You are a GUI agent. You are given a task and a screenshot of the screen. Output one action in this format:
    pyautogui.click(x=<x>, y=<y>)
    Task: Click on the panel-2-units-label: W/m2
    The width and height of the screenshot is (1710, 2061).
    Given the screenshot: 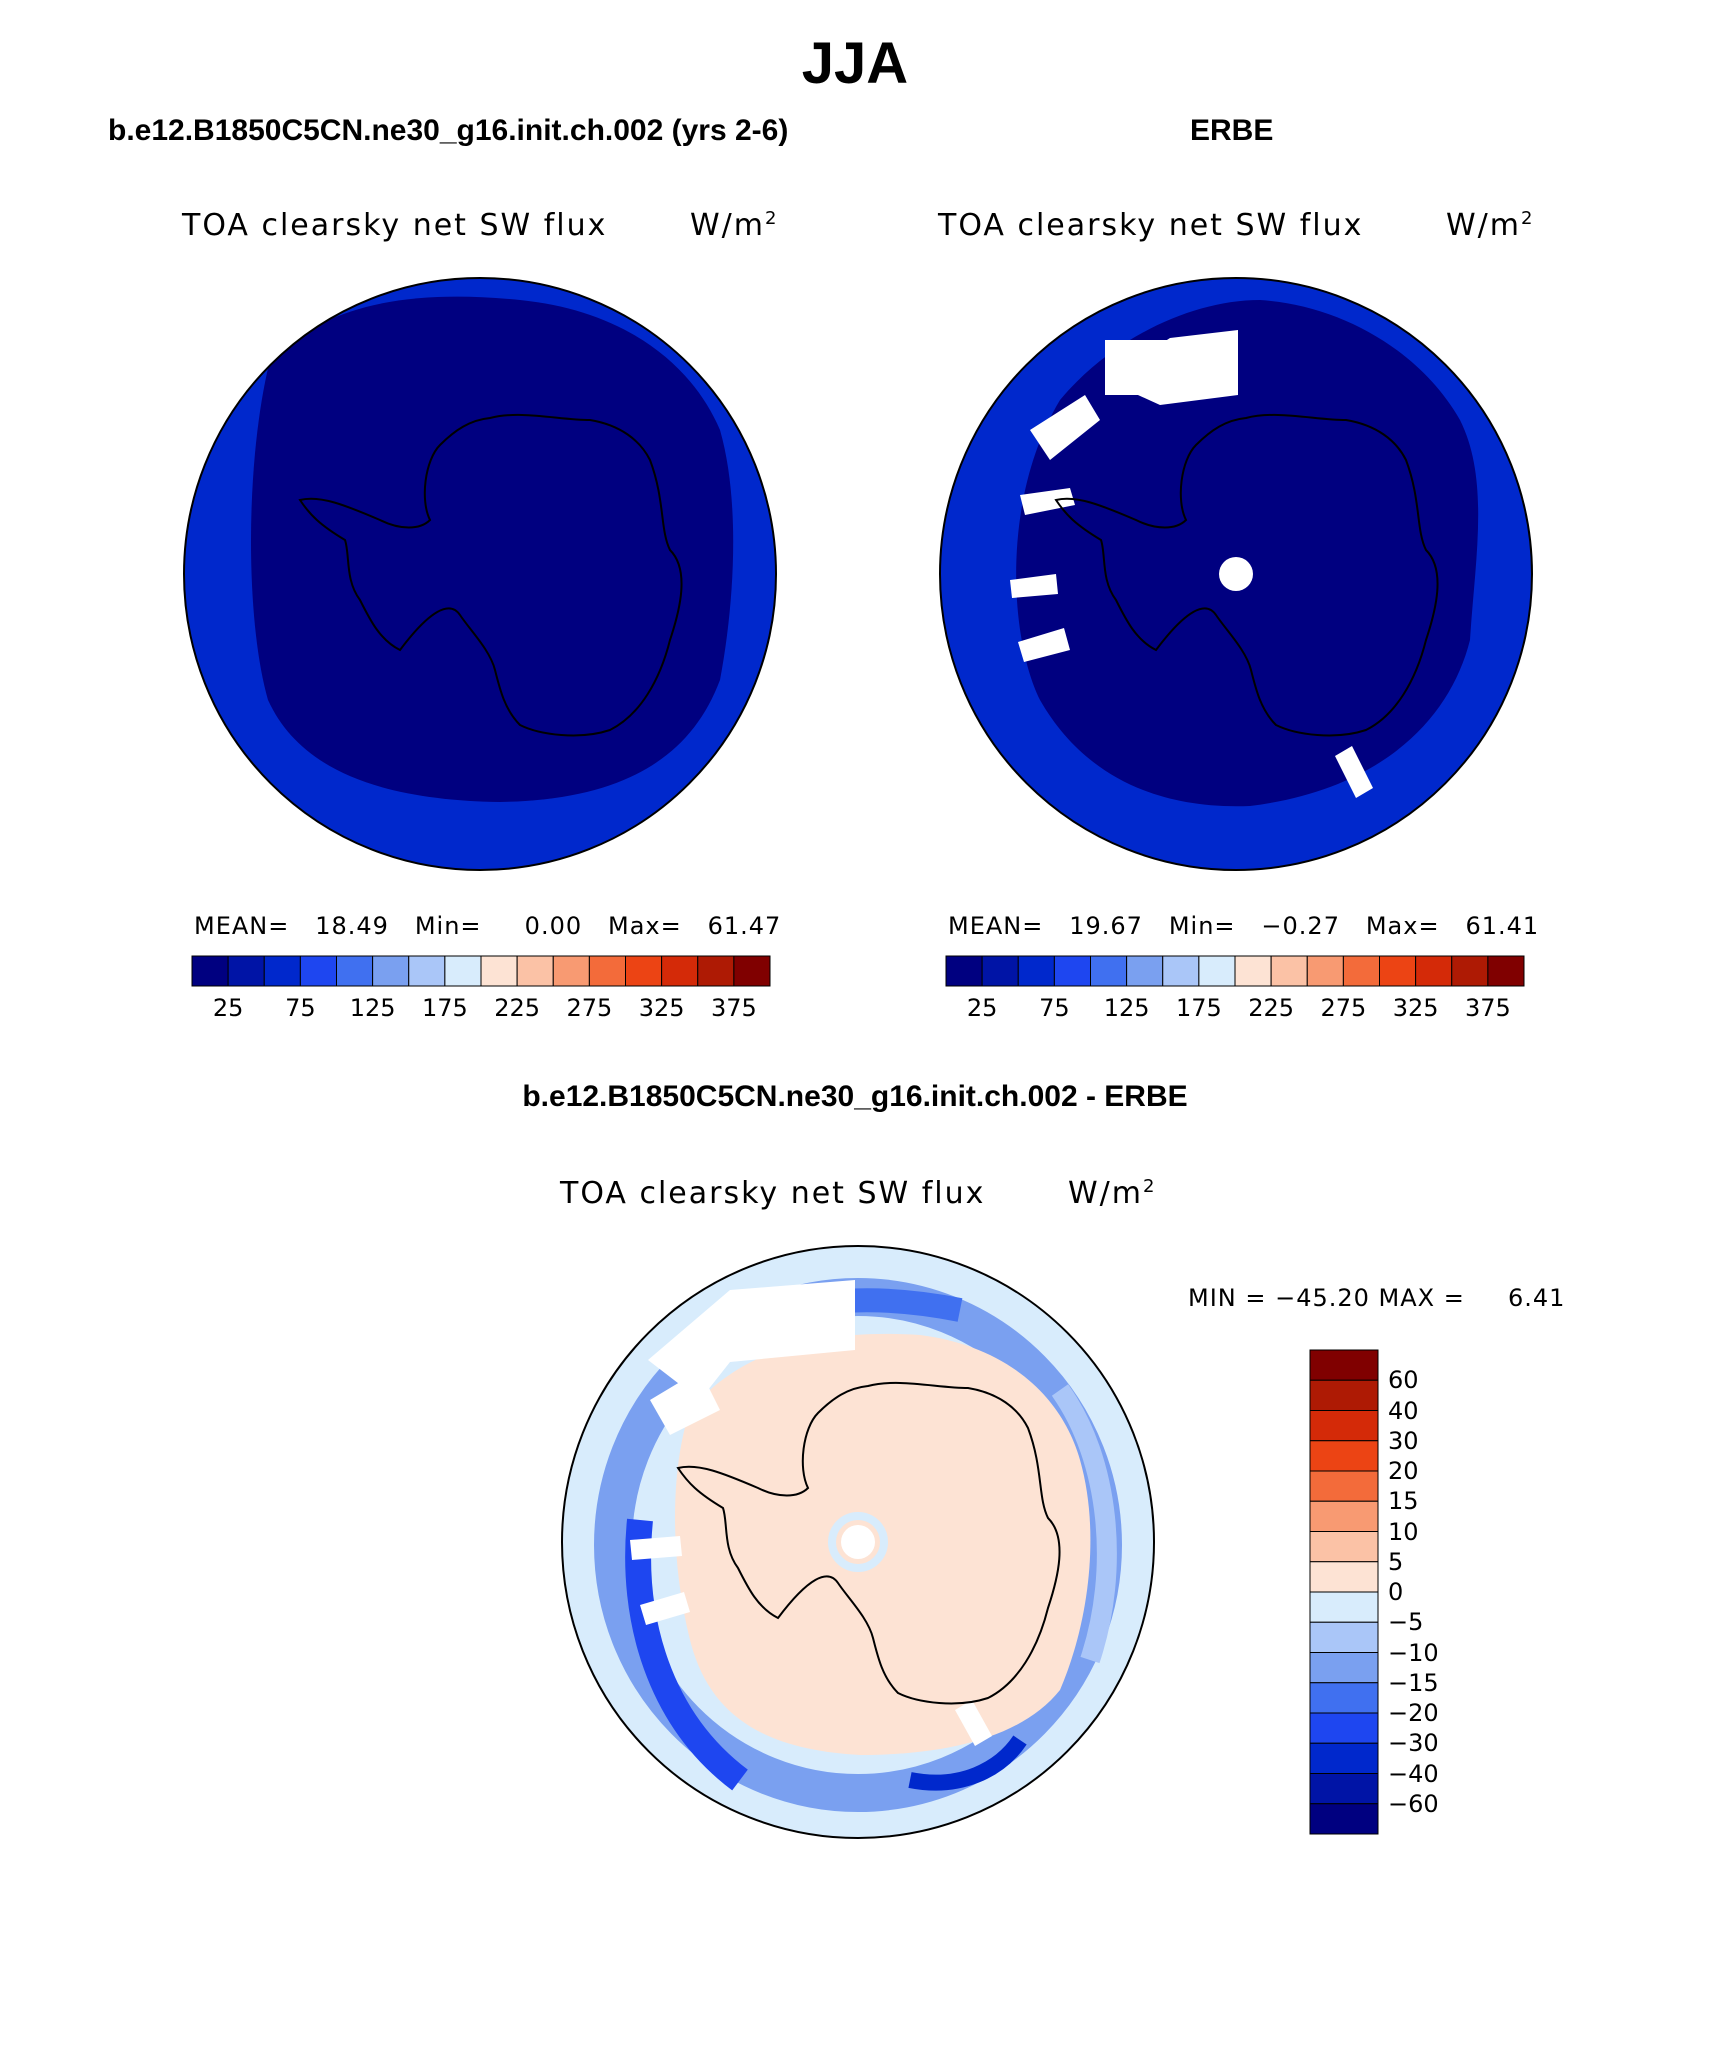 What is the action you would take?
    pyautogui.click(x=1490, y=225)
    